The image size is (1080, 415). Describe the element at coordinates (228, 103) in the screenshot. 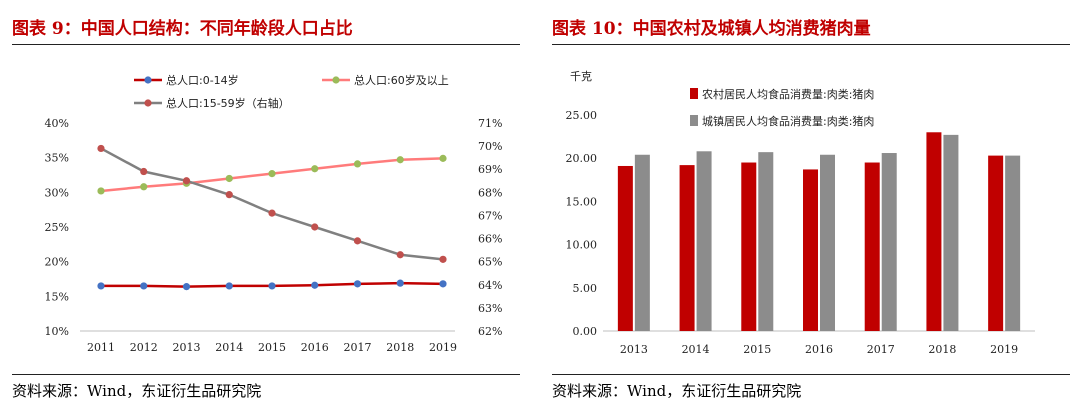

I see `legend-label: 总人口:15-59岁（右轴）` at that location.